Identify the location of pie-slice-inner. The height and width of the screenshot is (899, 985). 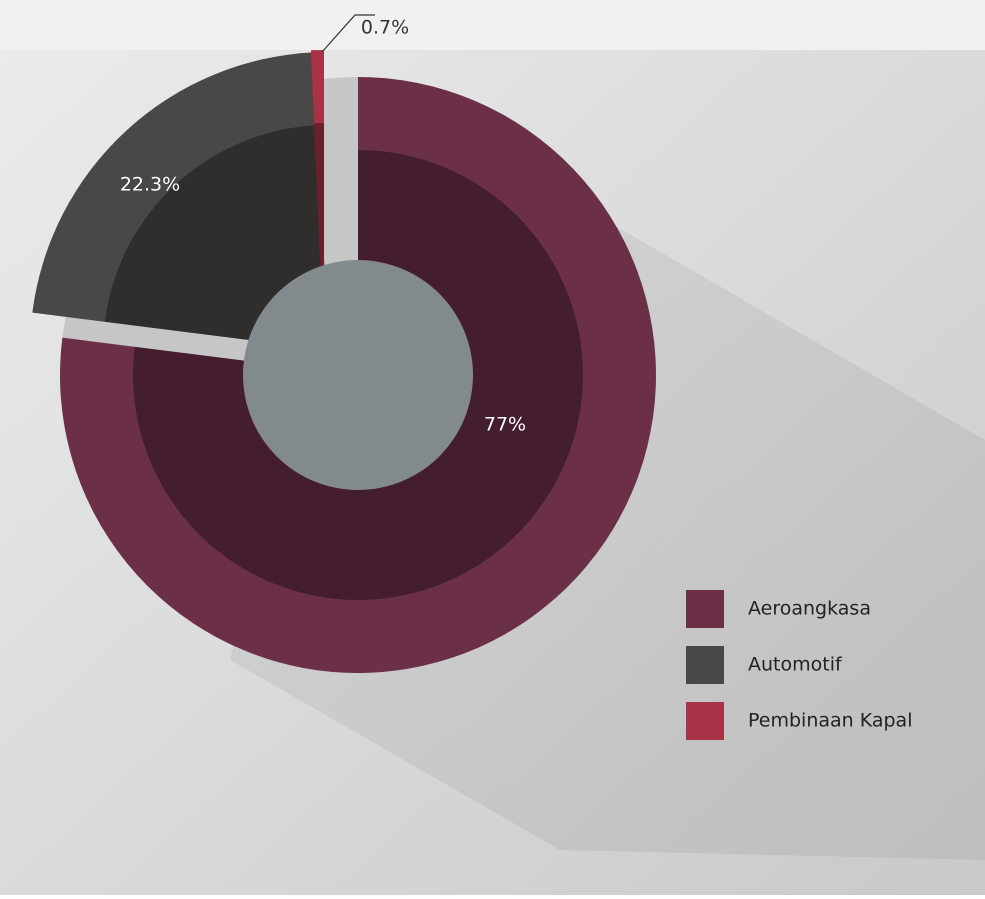
(216, 237).